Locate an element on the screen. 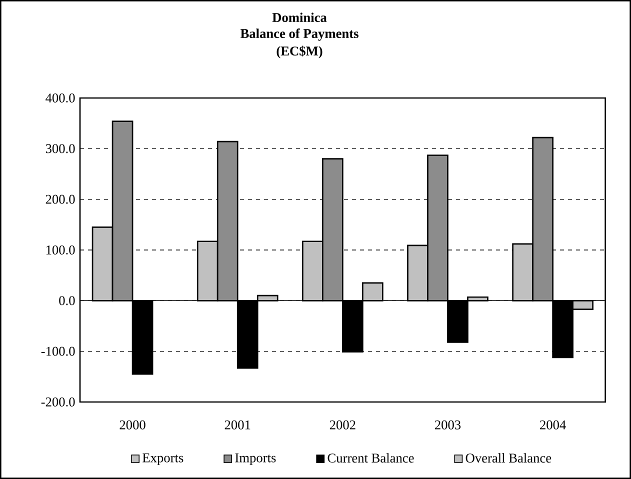 Image resolution: width=631 pixels, height=479 pixels. x-tick-label: 2001 is located at coordinates (237, 425).